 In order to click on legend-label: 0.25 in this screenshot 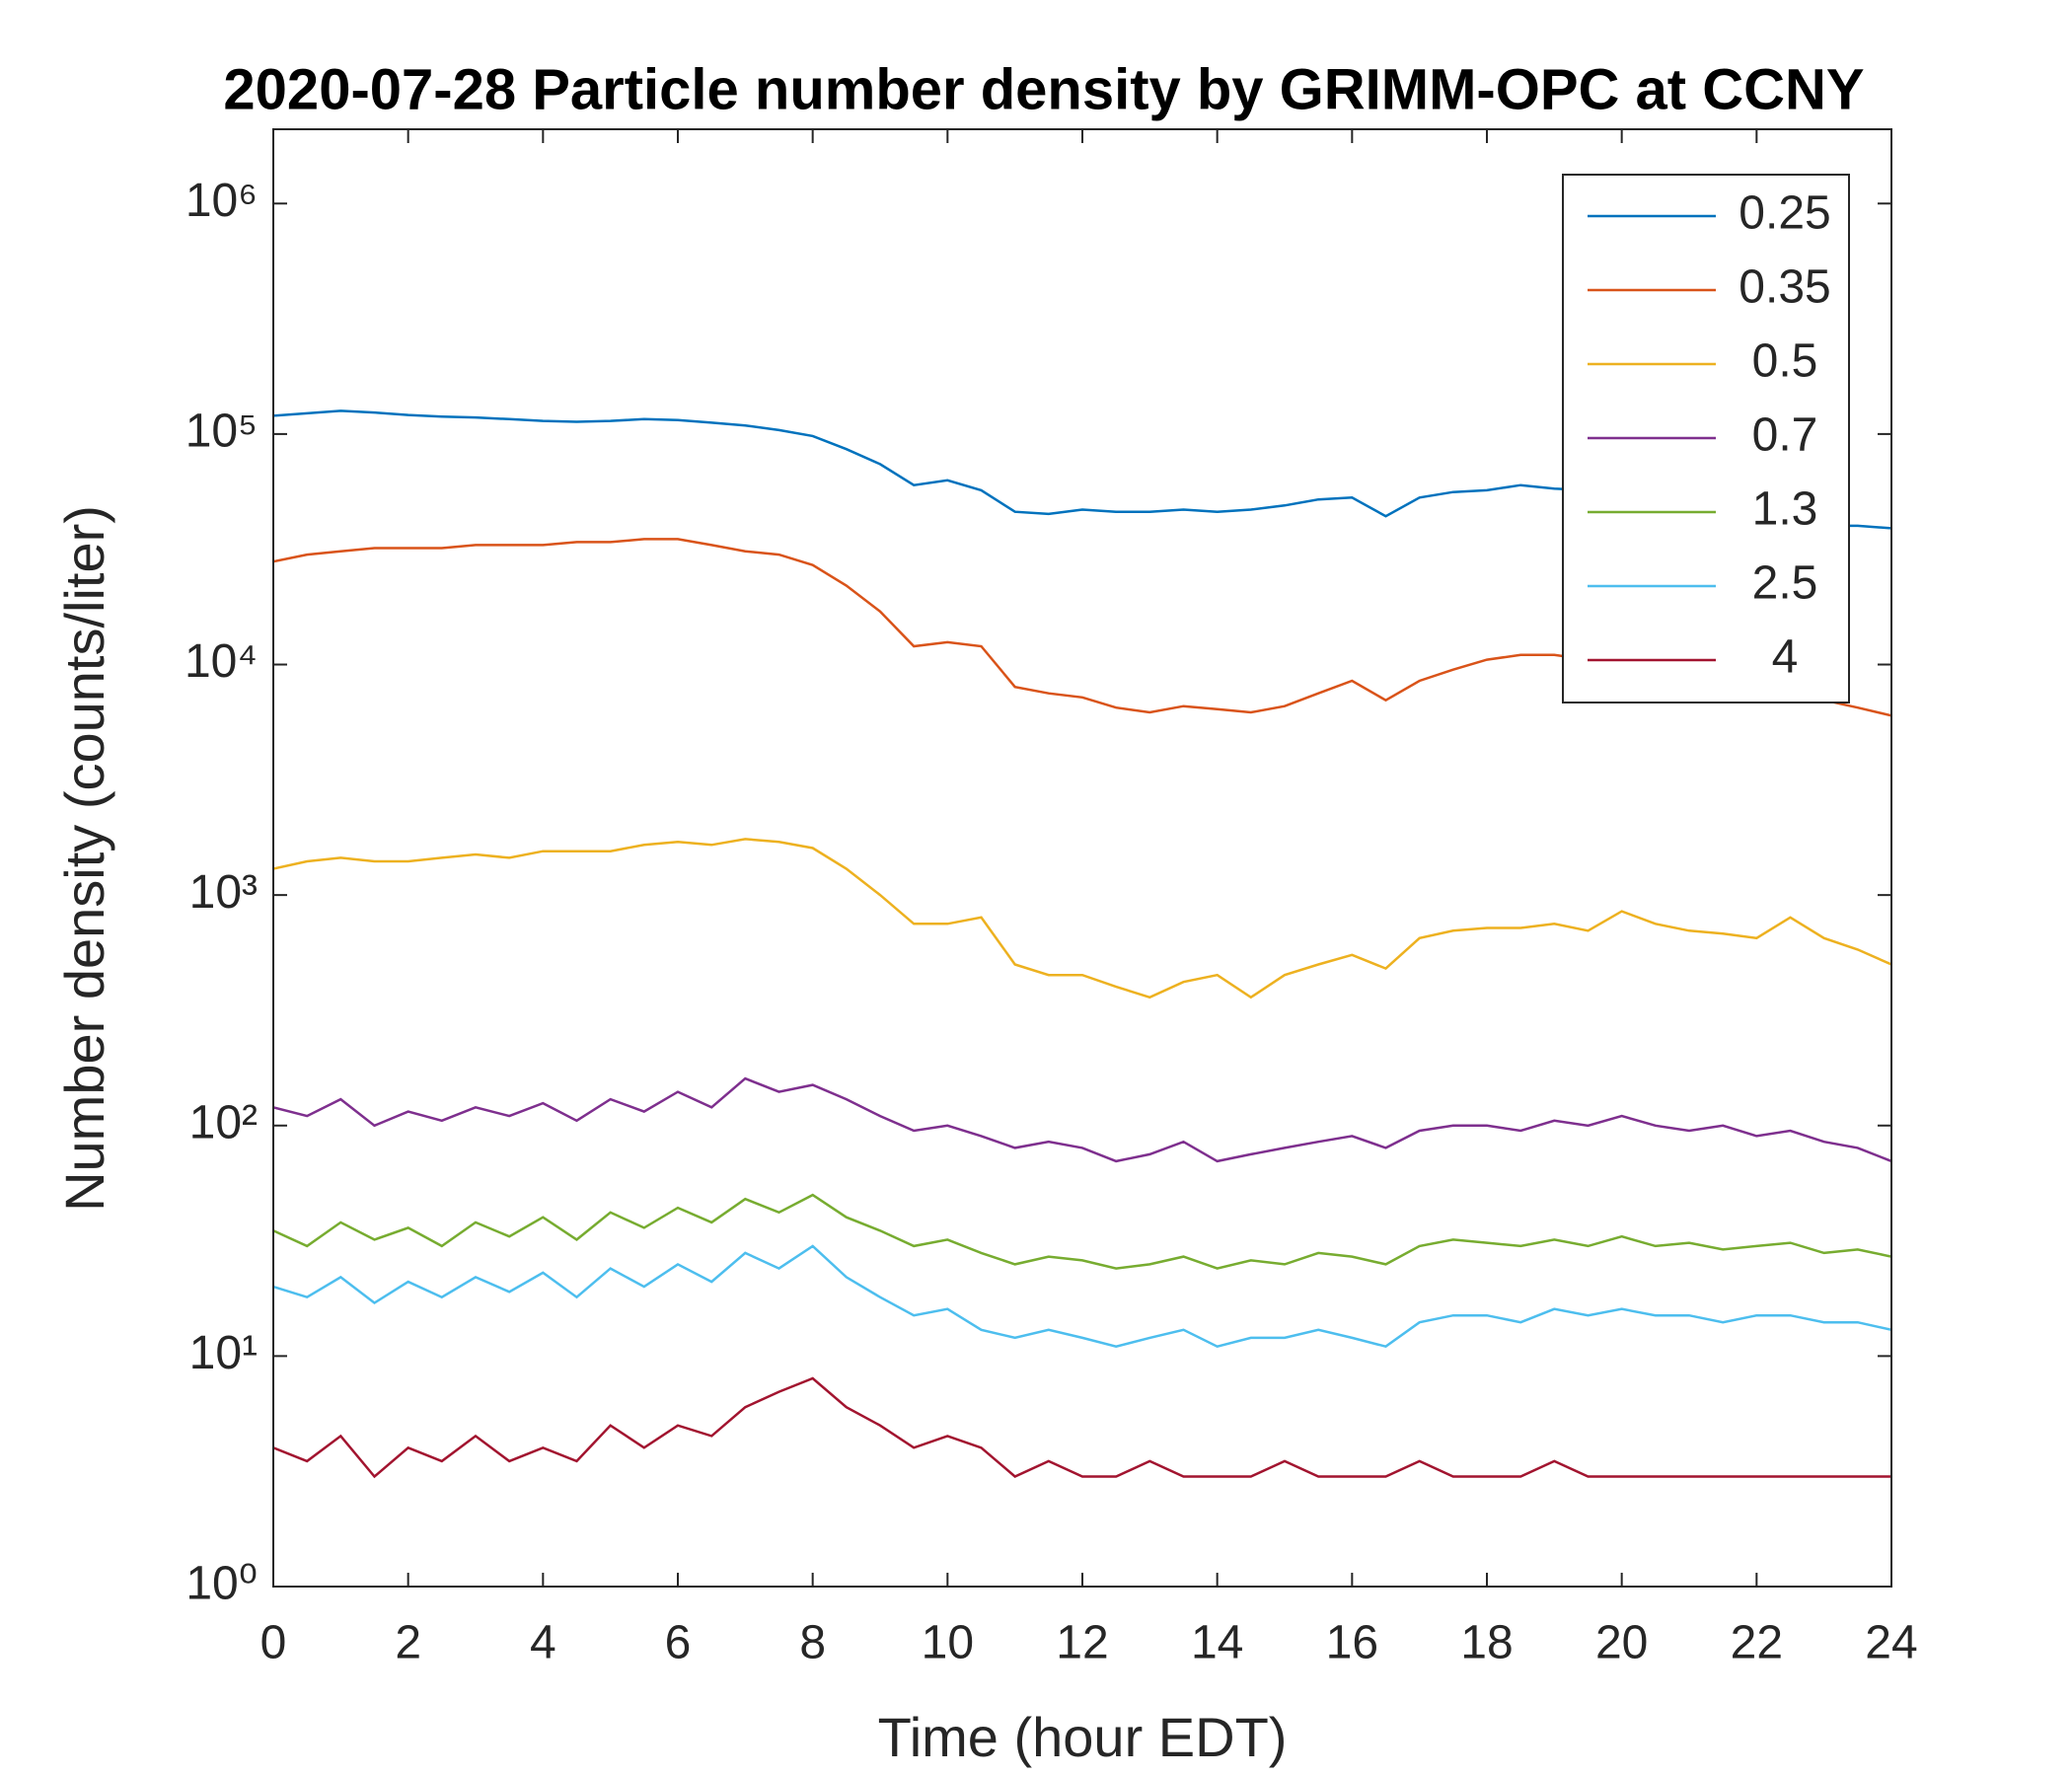, I will do `click(1785, 214)`.